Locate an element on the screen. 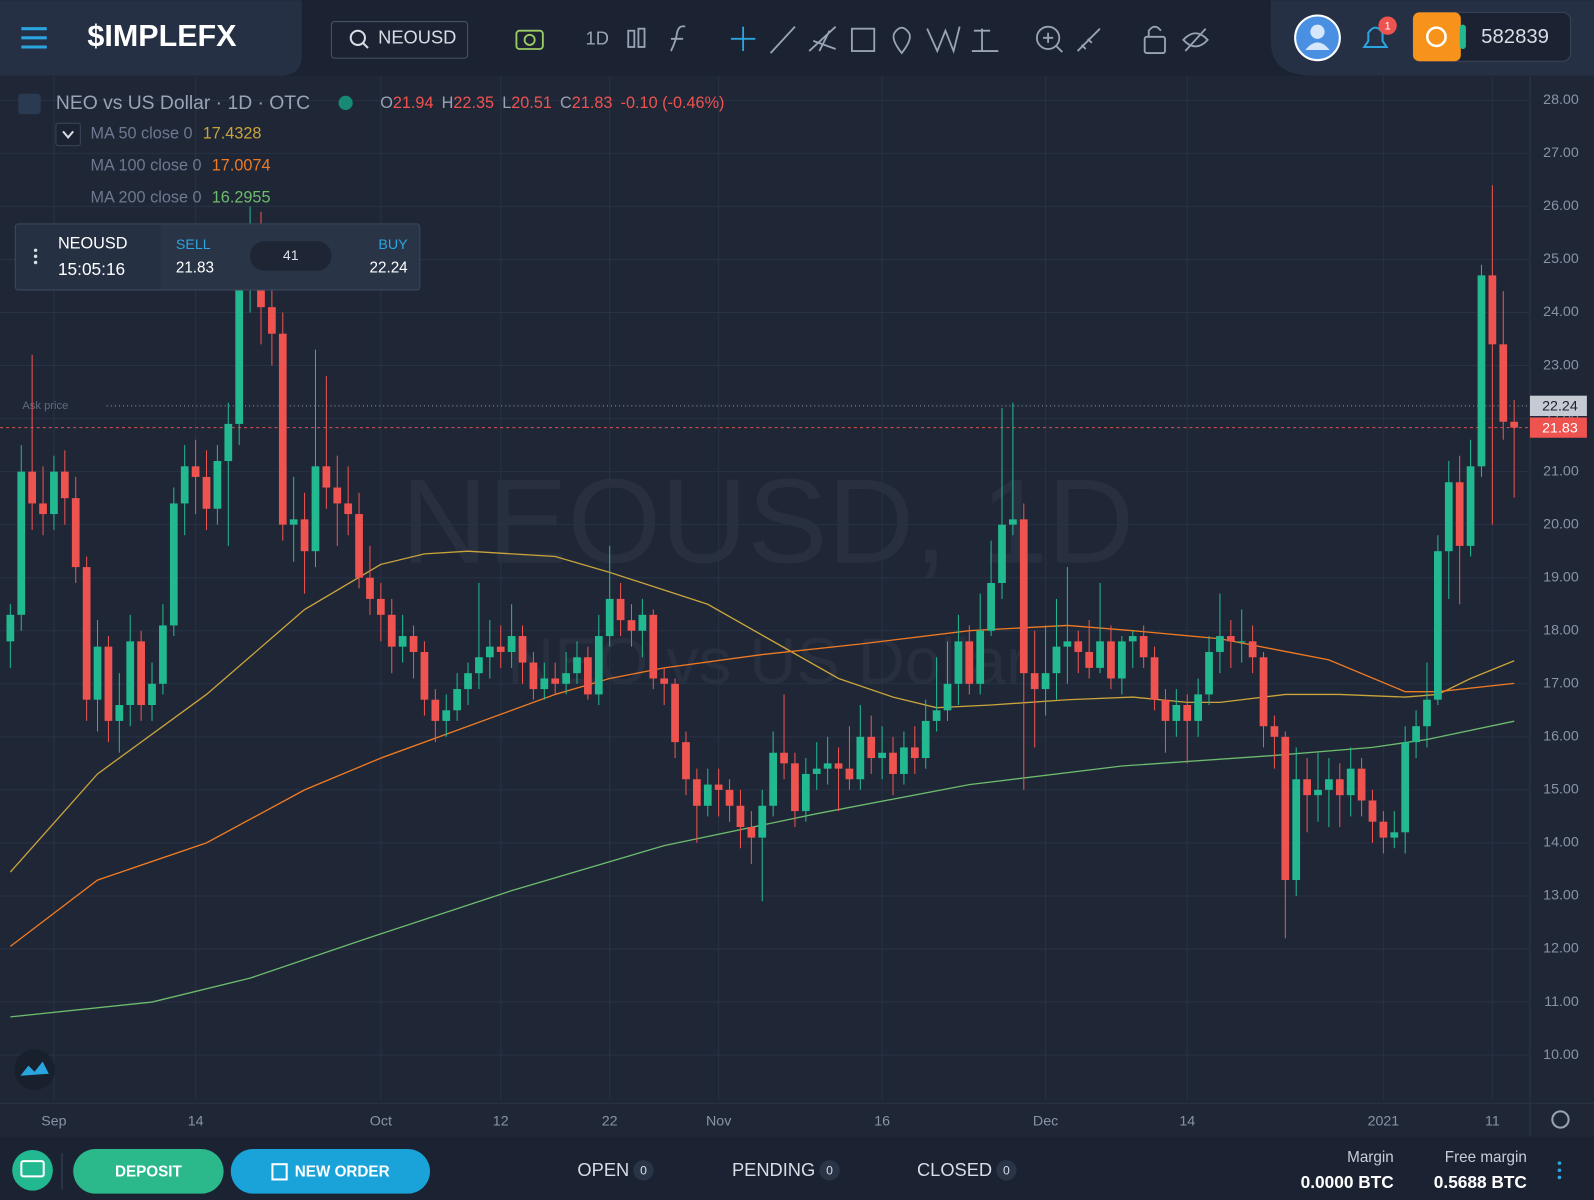 The image size is (1594, 1200). chart-logo-button is located at coordinates (34, 1069).